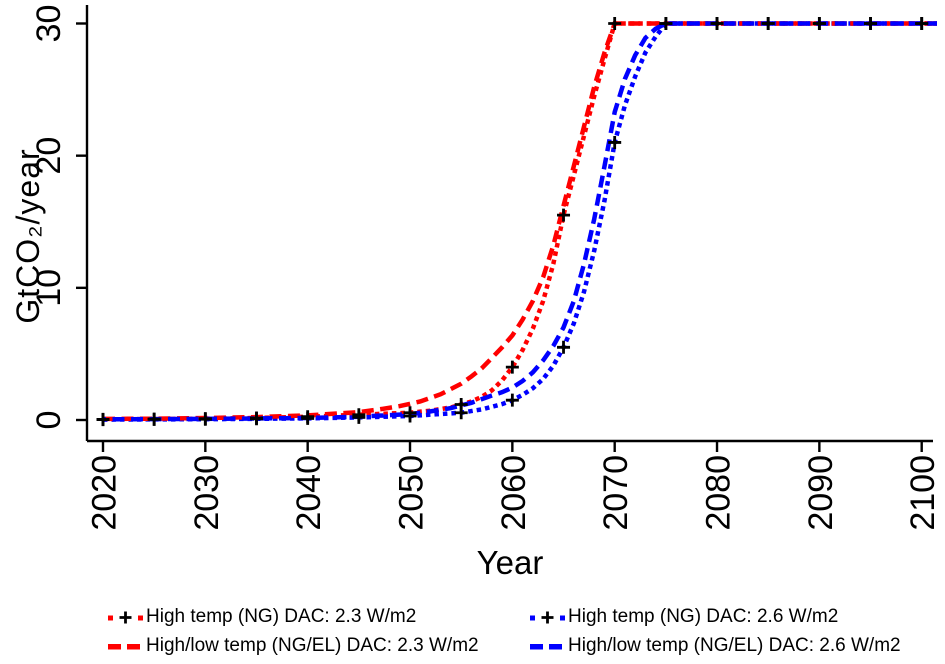 The height and width of the screenshot is (664, 945). What do you see at coordinates (281, 616) in the screenshot?
I see `legend-label: High temp (NG) DAC: 2.3 W/m2` at bounding box center [281, 616].